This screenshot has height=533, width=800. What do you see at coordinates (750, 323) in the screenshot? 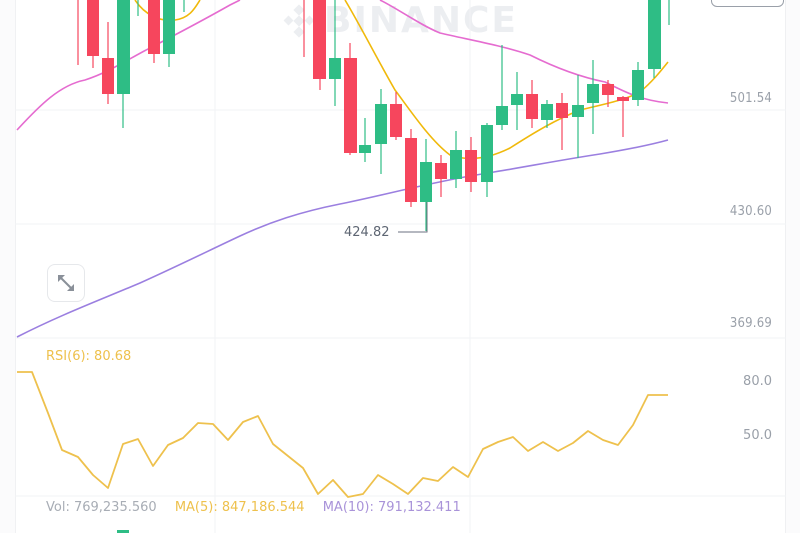
I see `price-axis-label: 369.69` at bounding box center [750, 323].